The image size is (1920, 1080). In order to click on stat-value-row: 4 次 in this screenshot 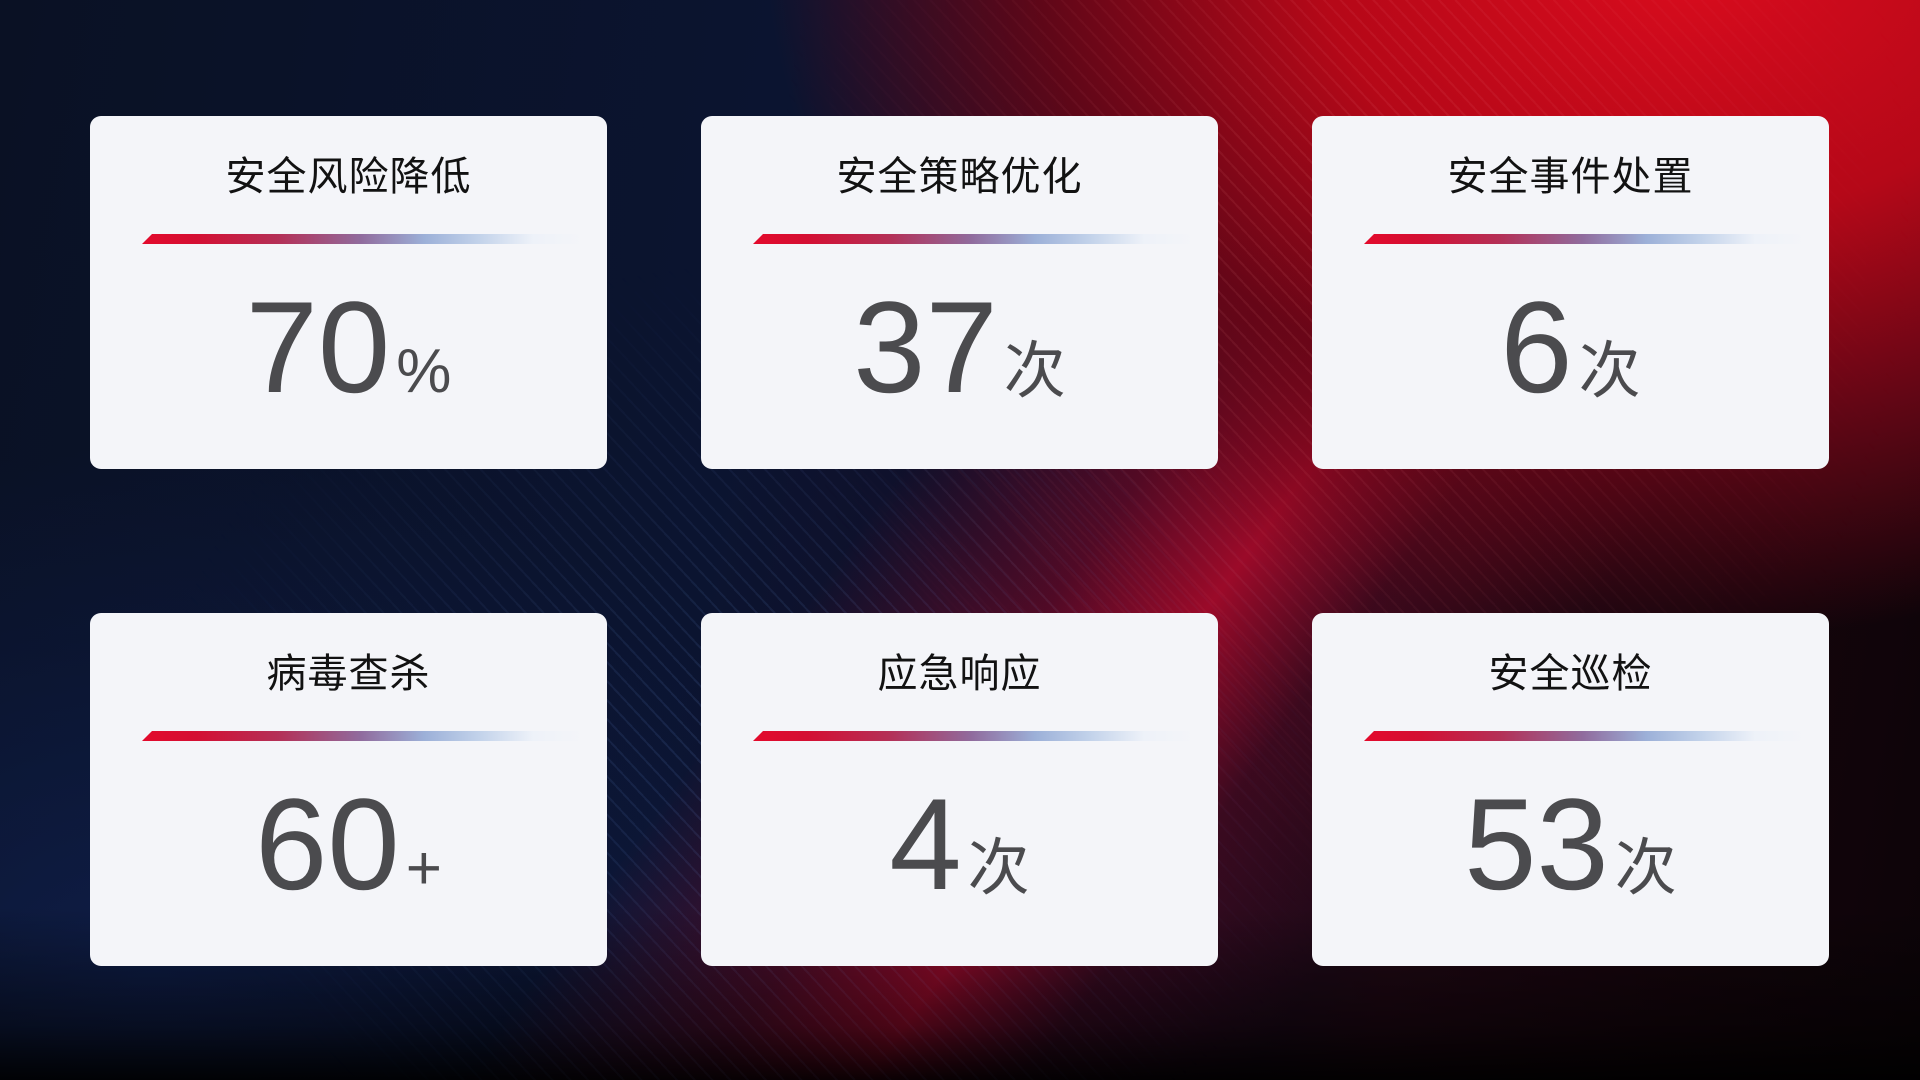, I will do `click(959, 843)`.